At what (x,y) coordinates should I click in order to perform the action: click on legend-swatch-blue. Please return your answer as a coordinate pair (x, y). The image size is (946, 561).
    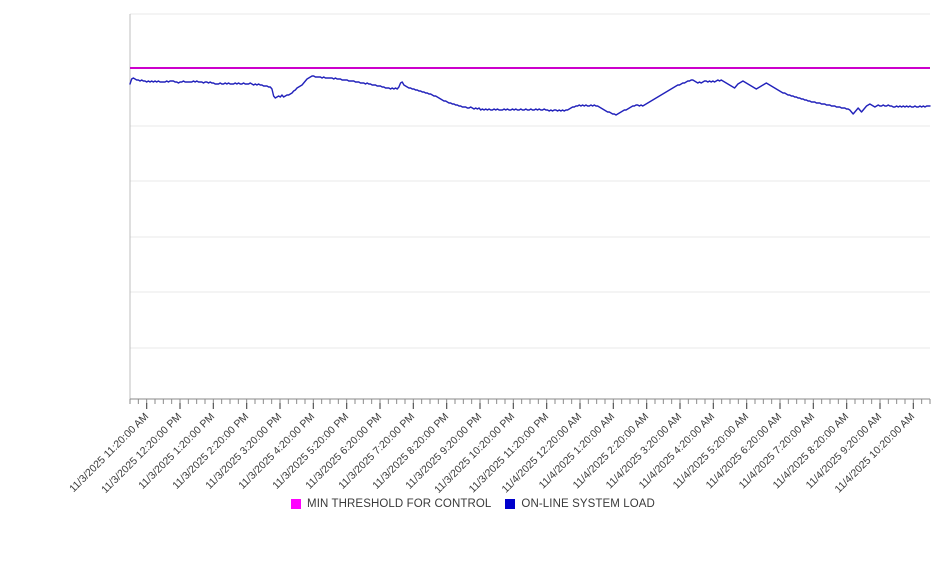
    Looking at the image, I should click on (510, 504).